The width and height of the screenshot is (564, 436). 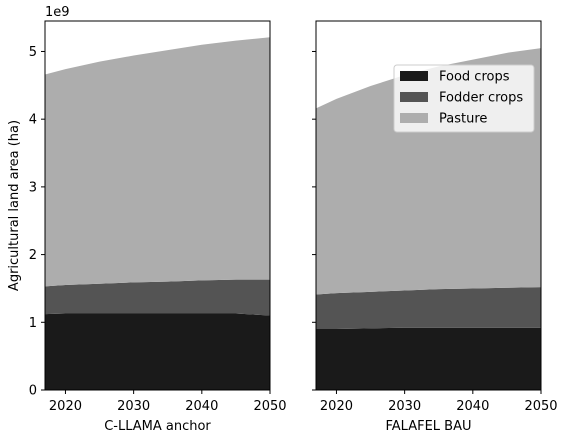 What do you see at coordinates (33, 52) in the screenshot?
I see `y-tick-label: 5` at bounding box center [33, 52].